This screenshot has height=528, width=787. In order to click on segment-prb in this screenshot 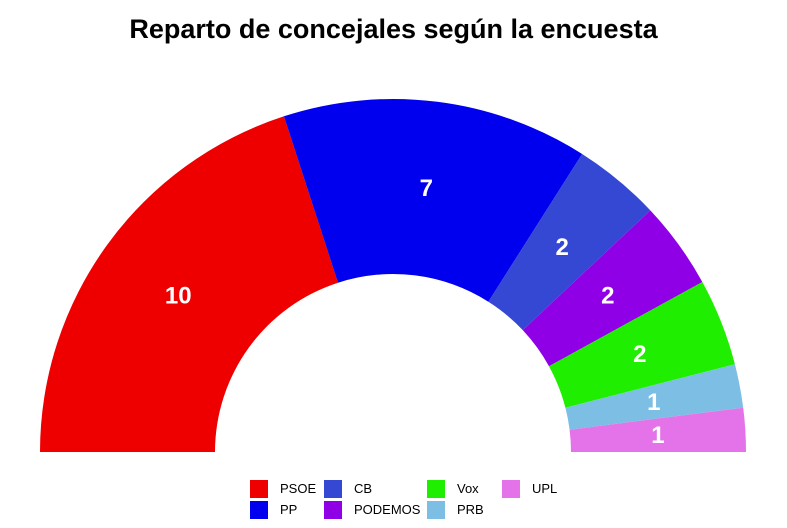, I will do `click(654, 397)`.